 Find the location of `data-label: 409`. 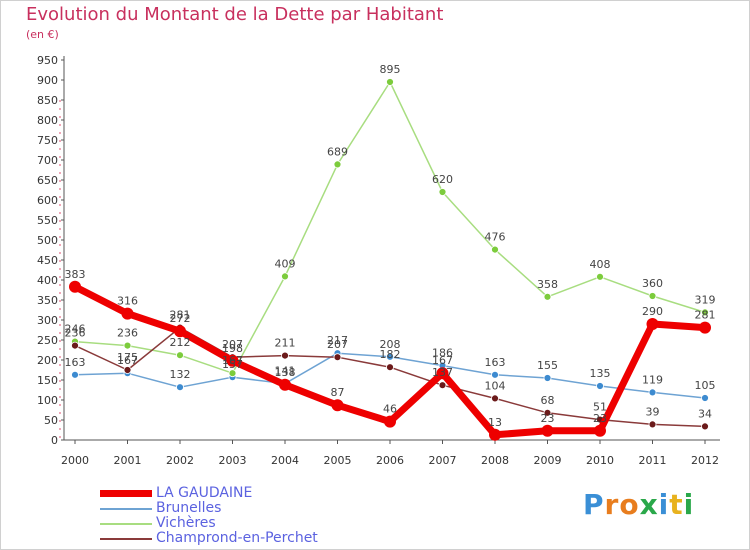

data-label: 409 is located at coordinates (285, 263).